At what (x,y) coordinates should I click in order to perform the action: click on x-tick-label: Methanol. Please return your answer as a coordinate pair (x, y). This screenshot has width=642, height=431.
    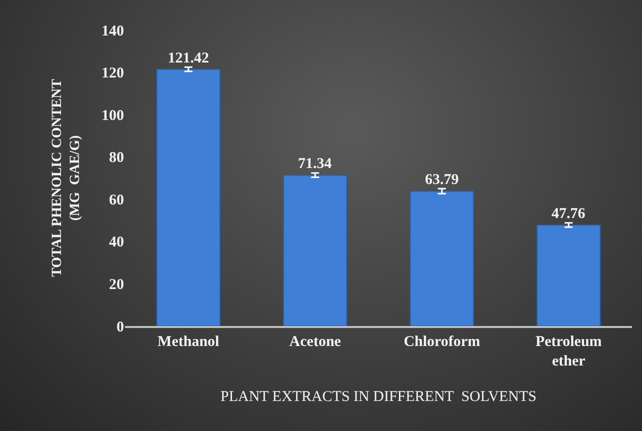
    Looking at the image, I should click on (189, 342).